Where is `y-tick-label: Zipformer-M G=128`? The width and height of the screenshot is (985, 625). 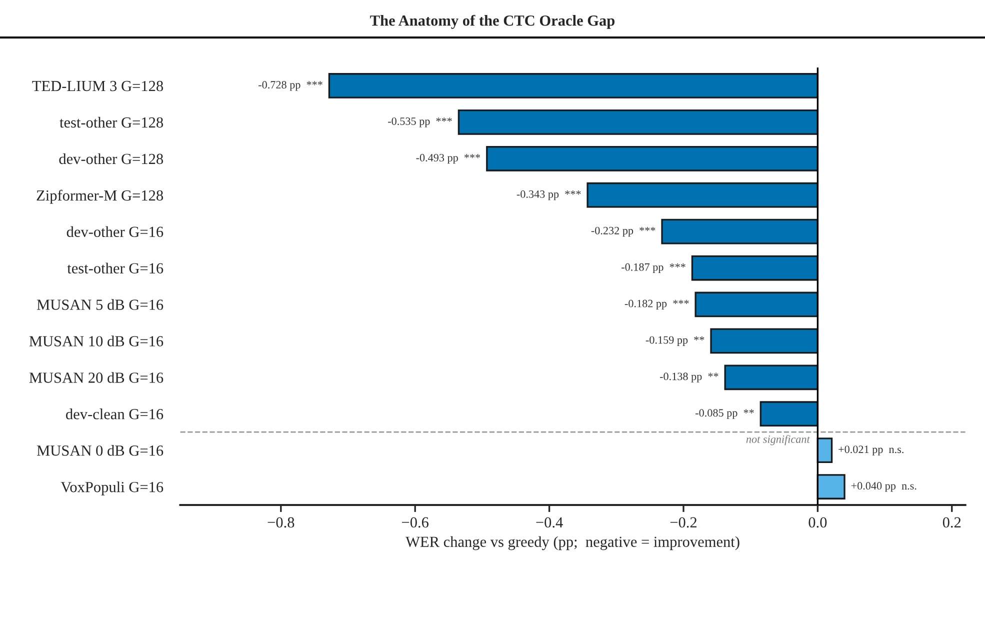
y-tick-label: Zipformer-M G=128 is located at coordinates (100, 197).